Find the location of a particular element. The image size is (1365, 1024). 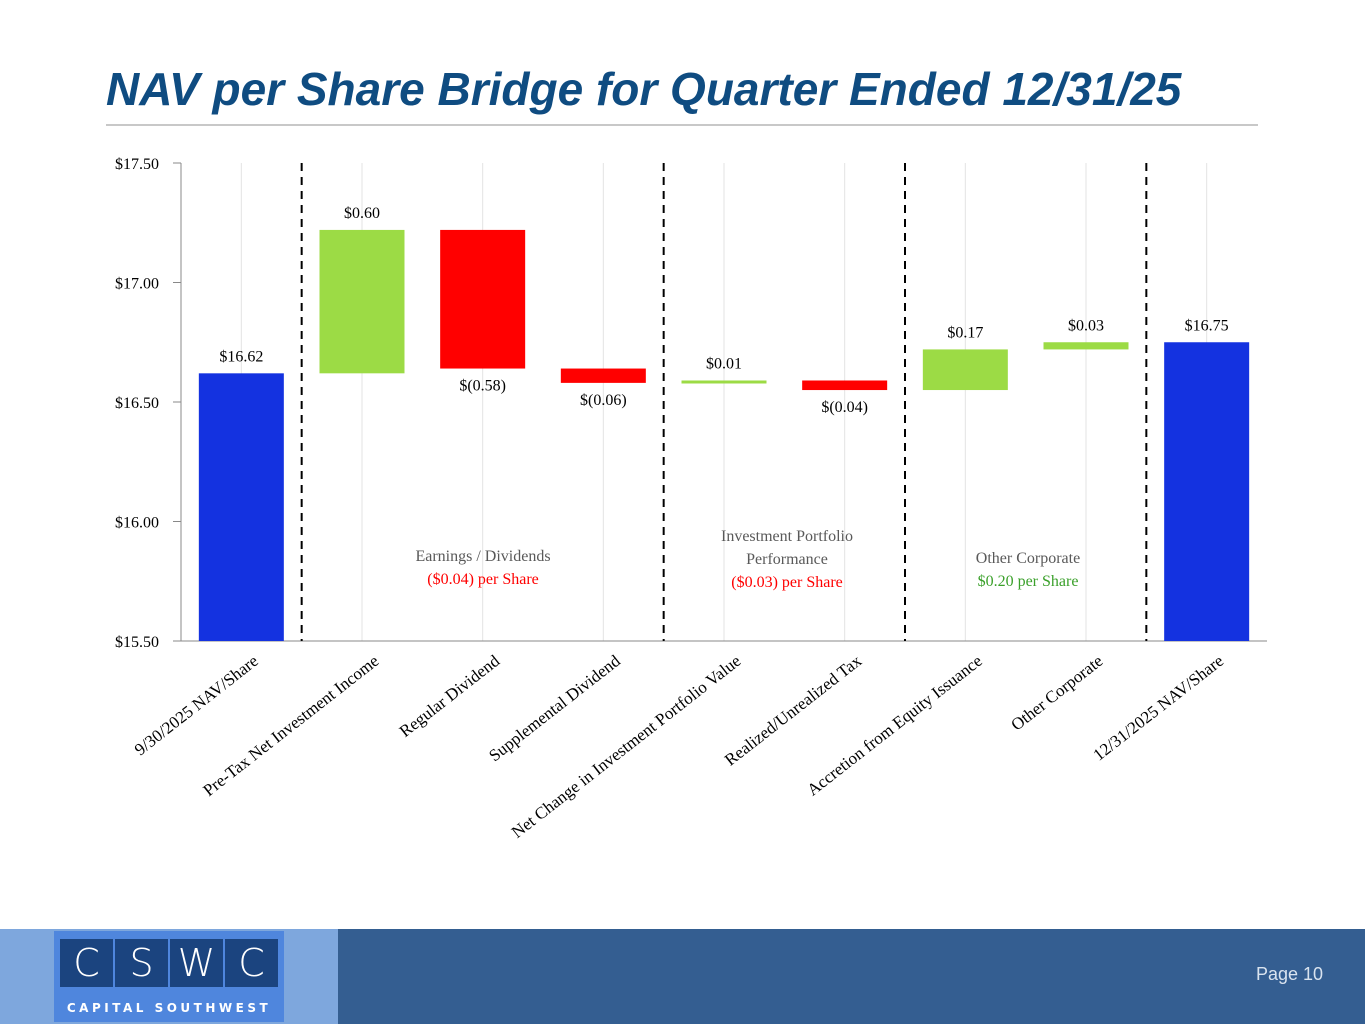

category-label: 9/30/2025 NAV/Share is located at coordinates (196, 705).